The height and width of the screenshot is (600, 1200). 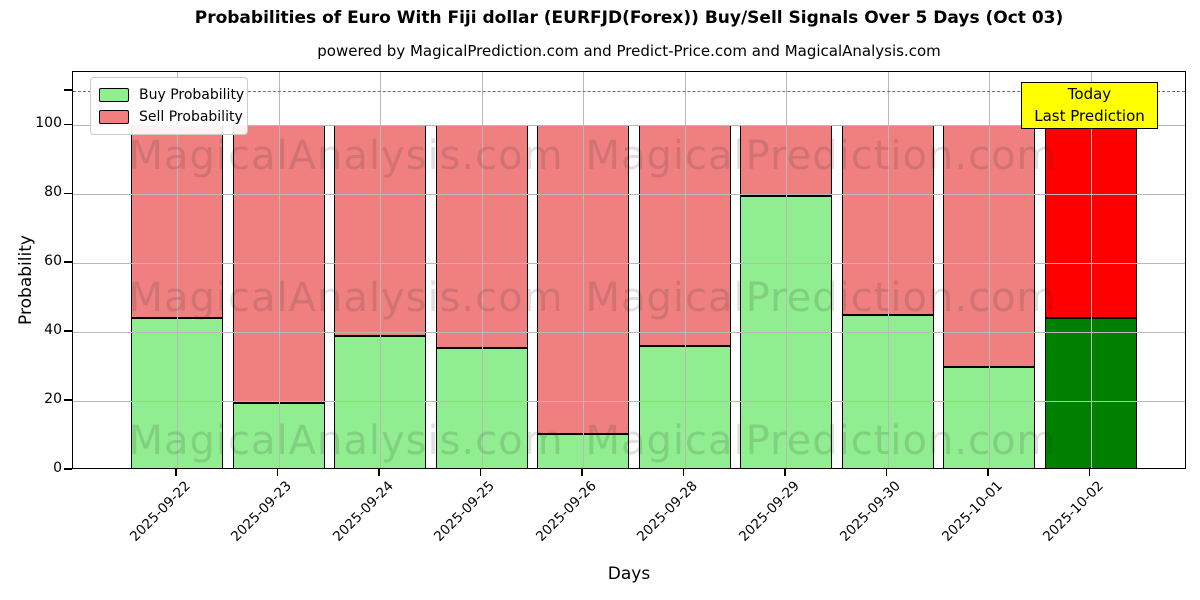 I want to click on annotation-line: Last Prediction, so click(x=1089, y=116).